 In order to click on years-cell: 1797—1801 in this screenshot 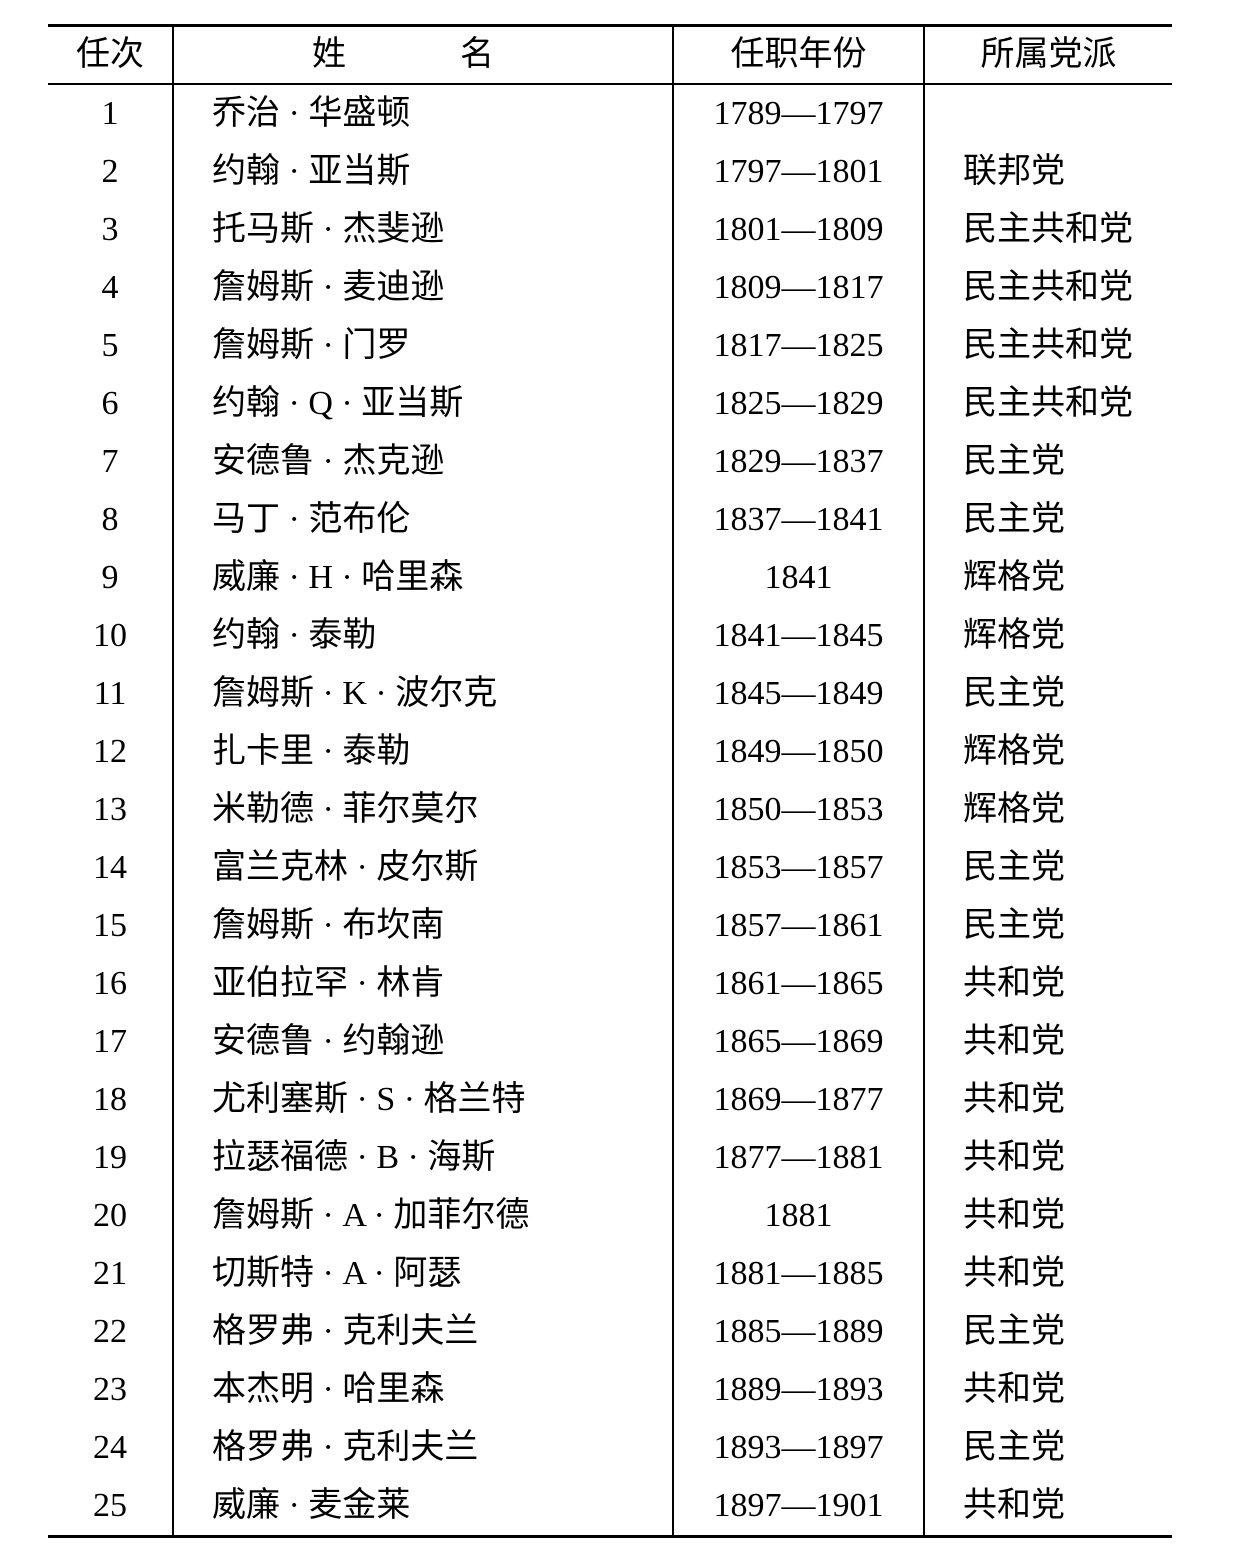, I will do `click(798, 172)`.